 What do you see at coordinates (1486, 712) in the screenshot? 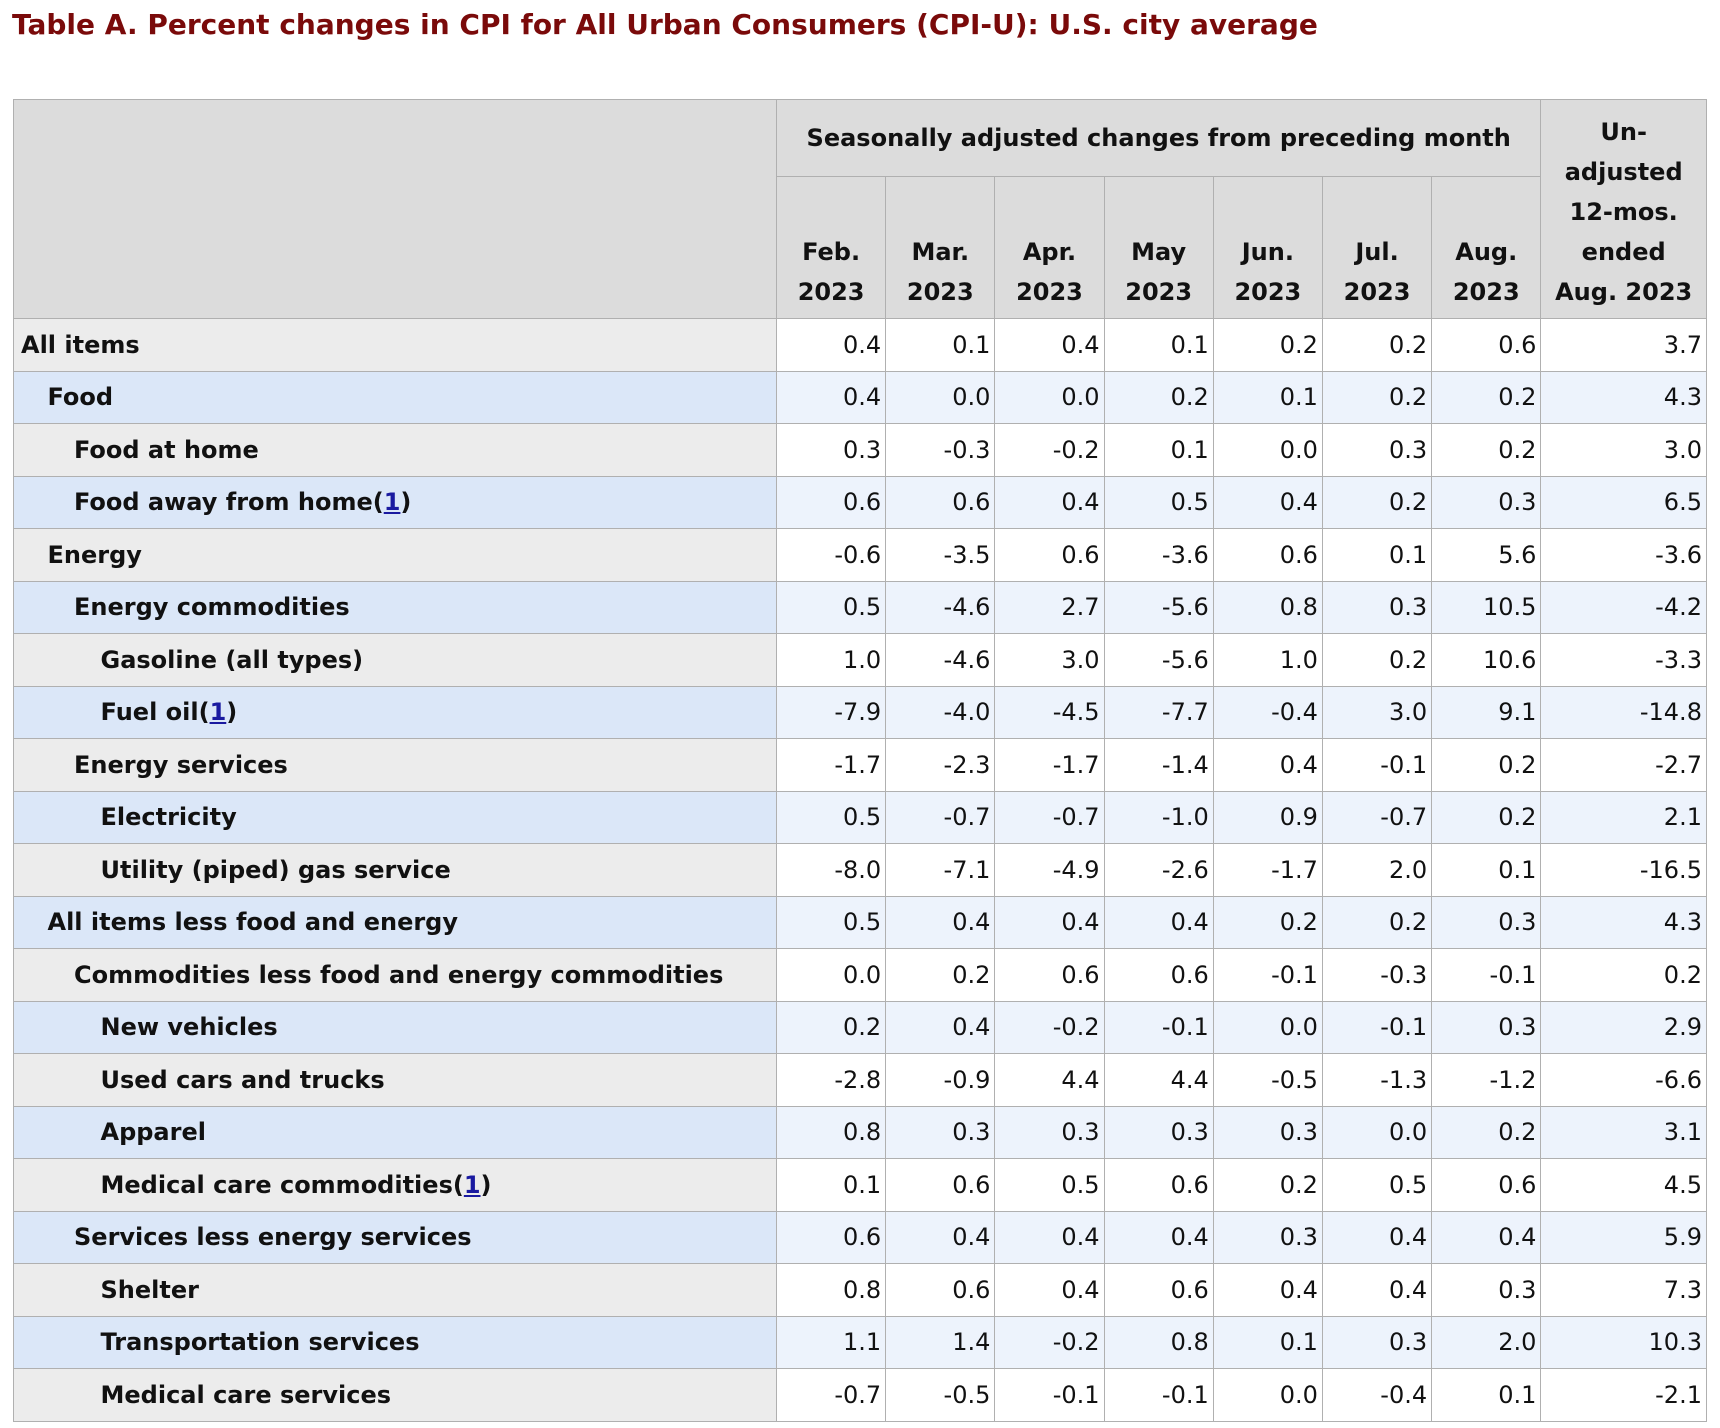
I see `value-cell: 9.1` at bounding box center [1486, 712].